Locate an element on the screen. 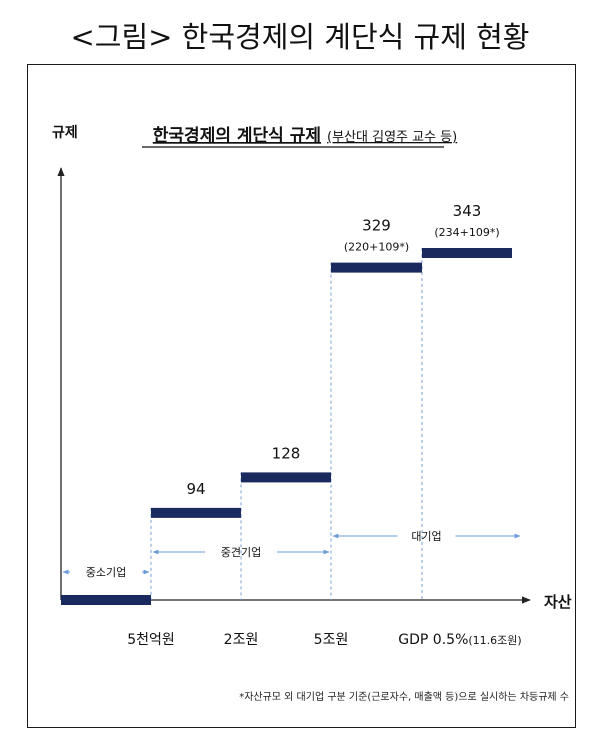 The width and height of the screenshot is (600, 745). value-label: 343 is located at coordinates (467, 211).